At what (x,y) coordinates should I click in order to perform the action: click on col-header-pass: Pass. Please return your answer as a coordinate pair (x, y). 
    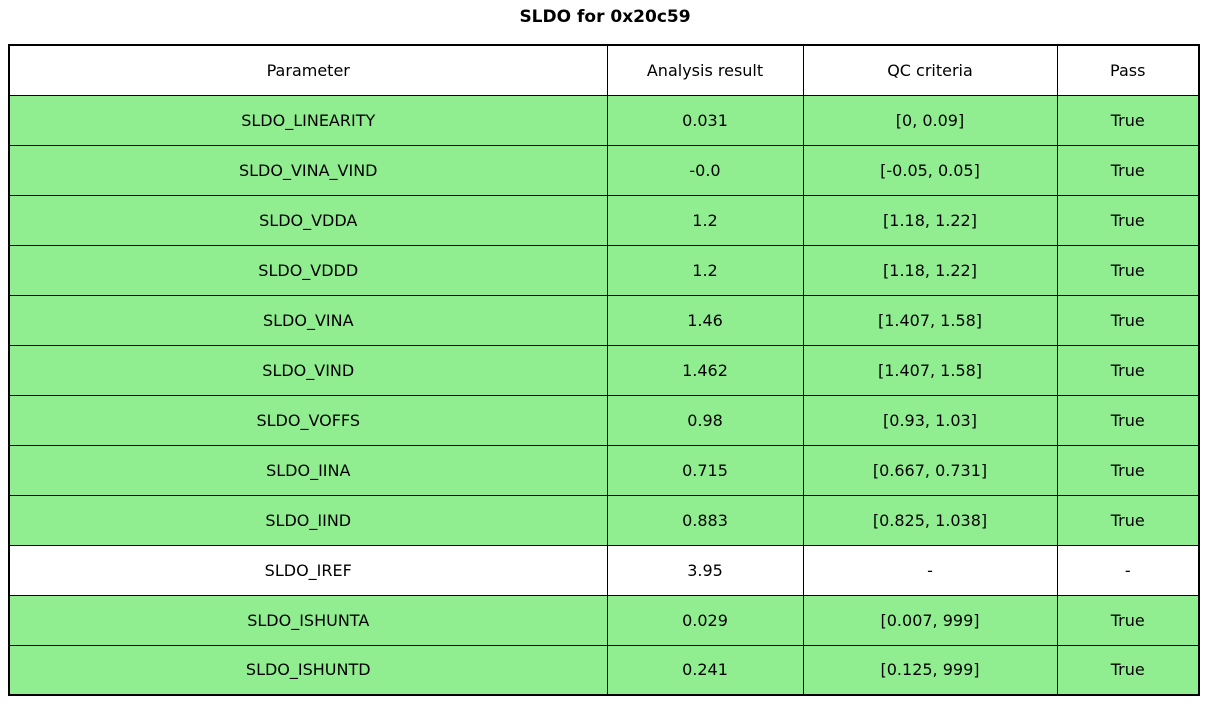
    Looking at the image, I should click on (1128, 70).